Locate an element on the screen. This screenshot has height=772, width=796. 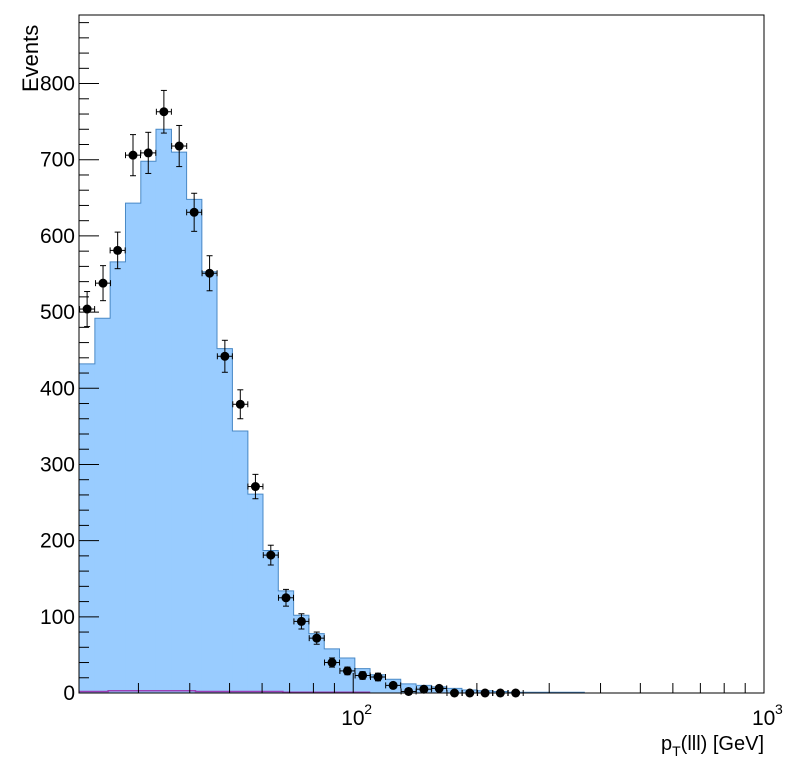
y-tick-label: 0 is located at coordinates (69, 693).